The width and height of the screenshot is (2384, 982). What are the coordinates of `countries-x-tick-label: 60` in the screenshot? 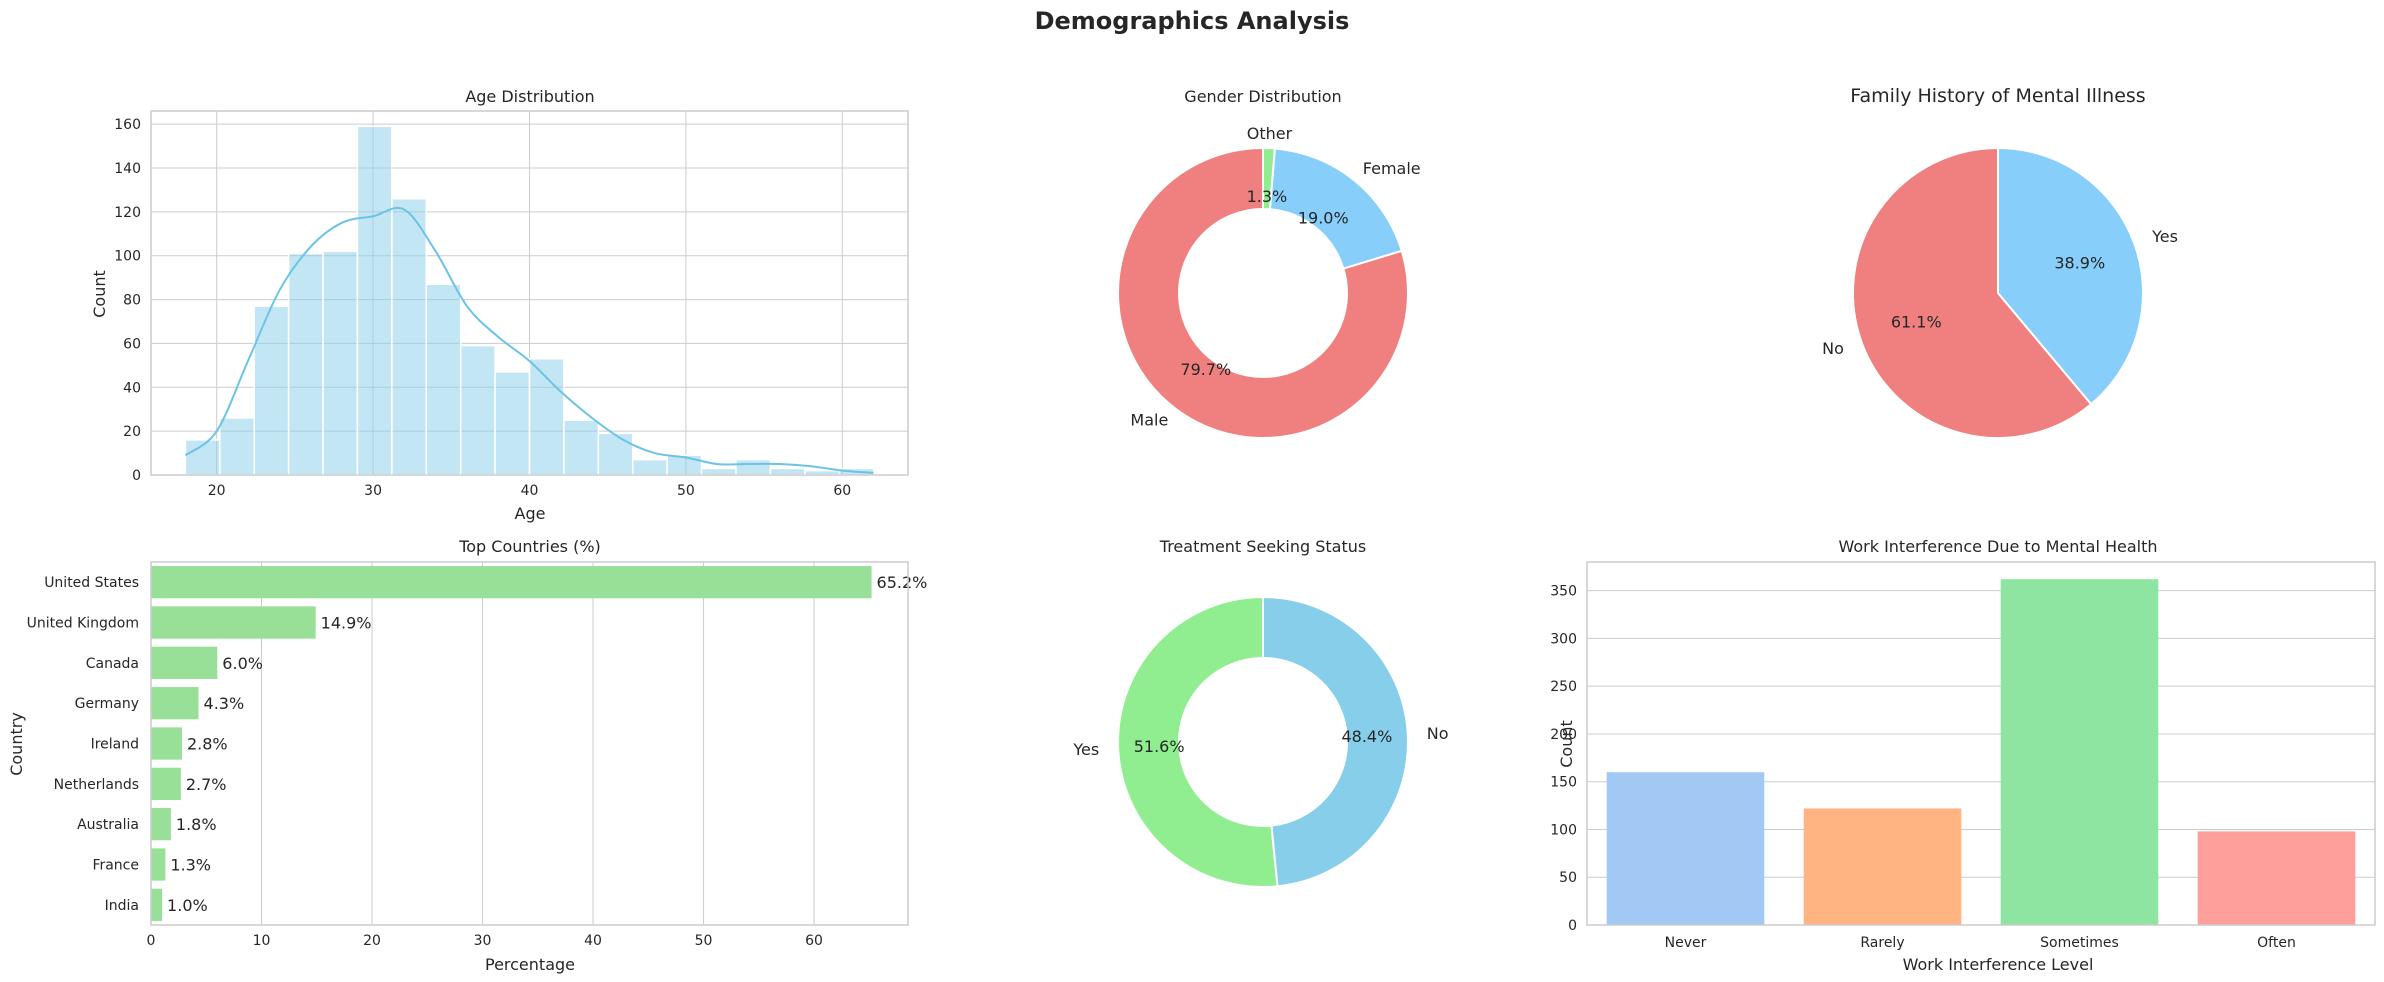 It's located at (814, 941).